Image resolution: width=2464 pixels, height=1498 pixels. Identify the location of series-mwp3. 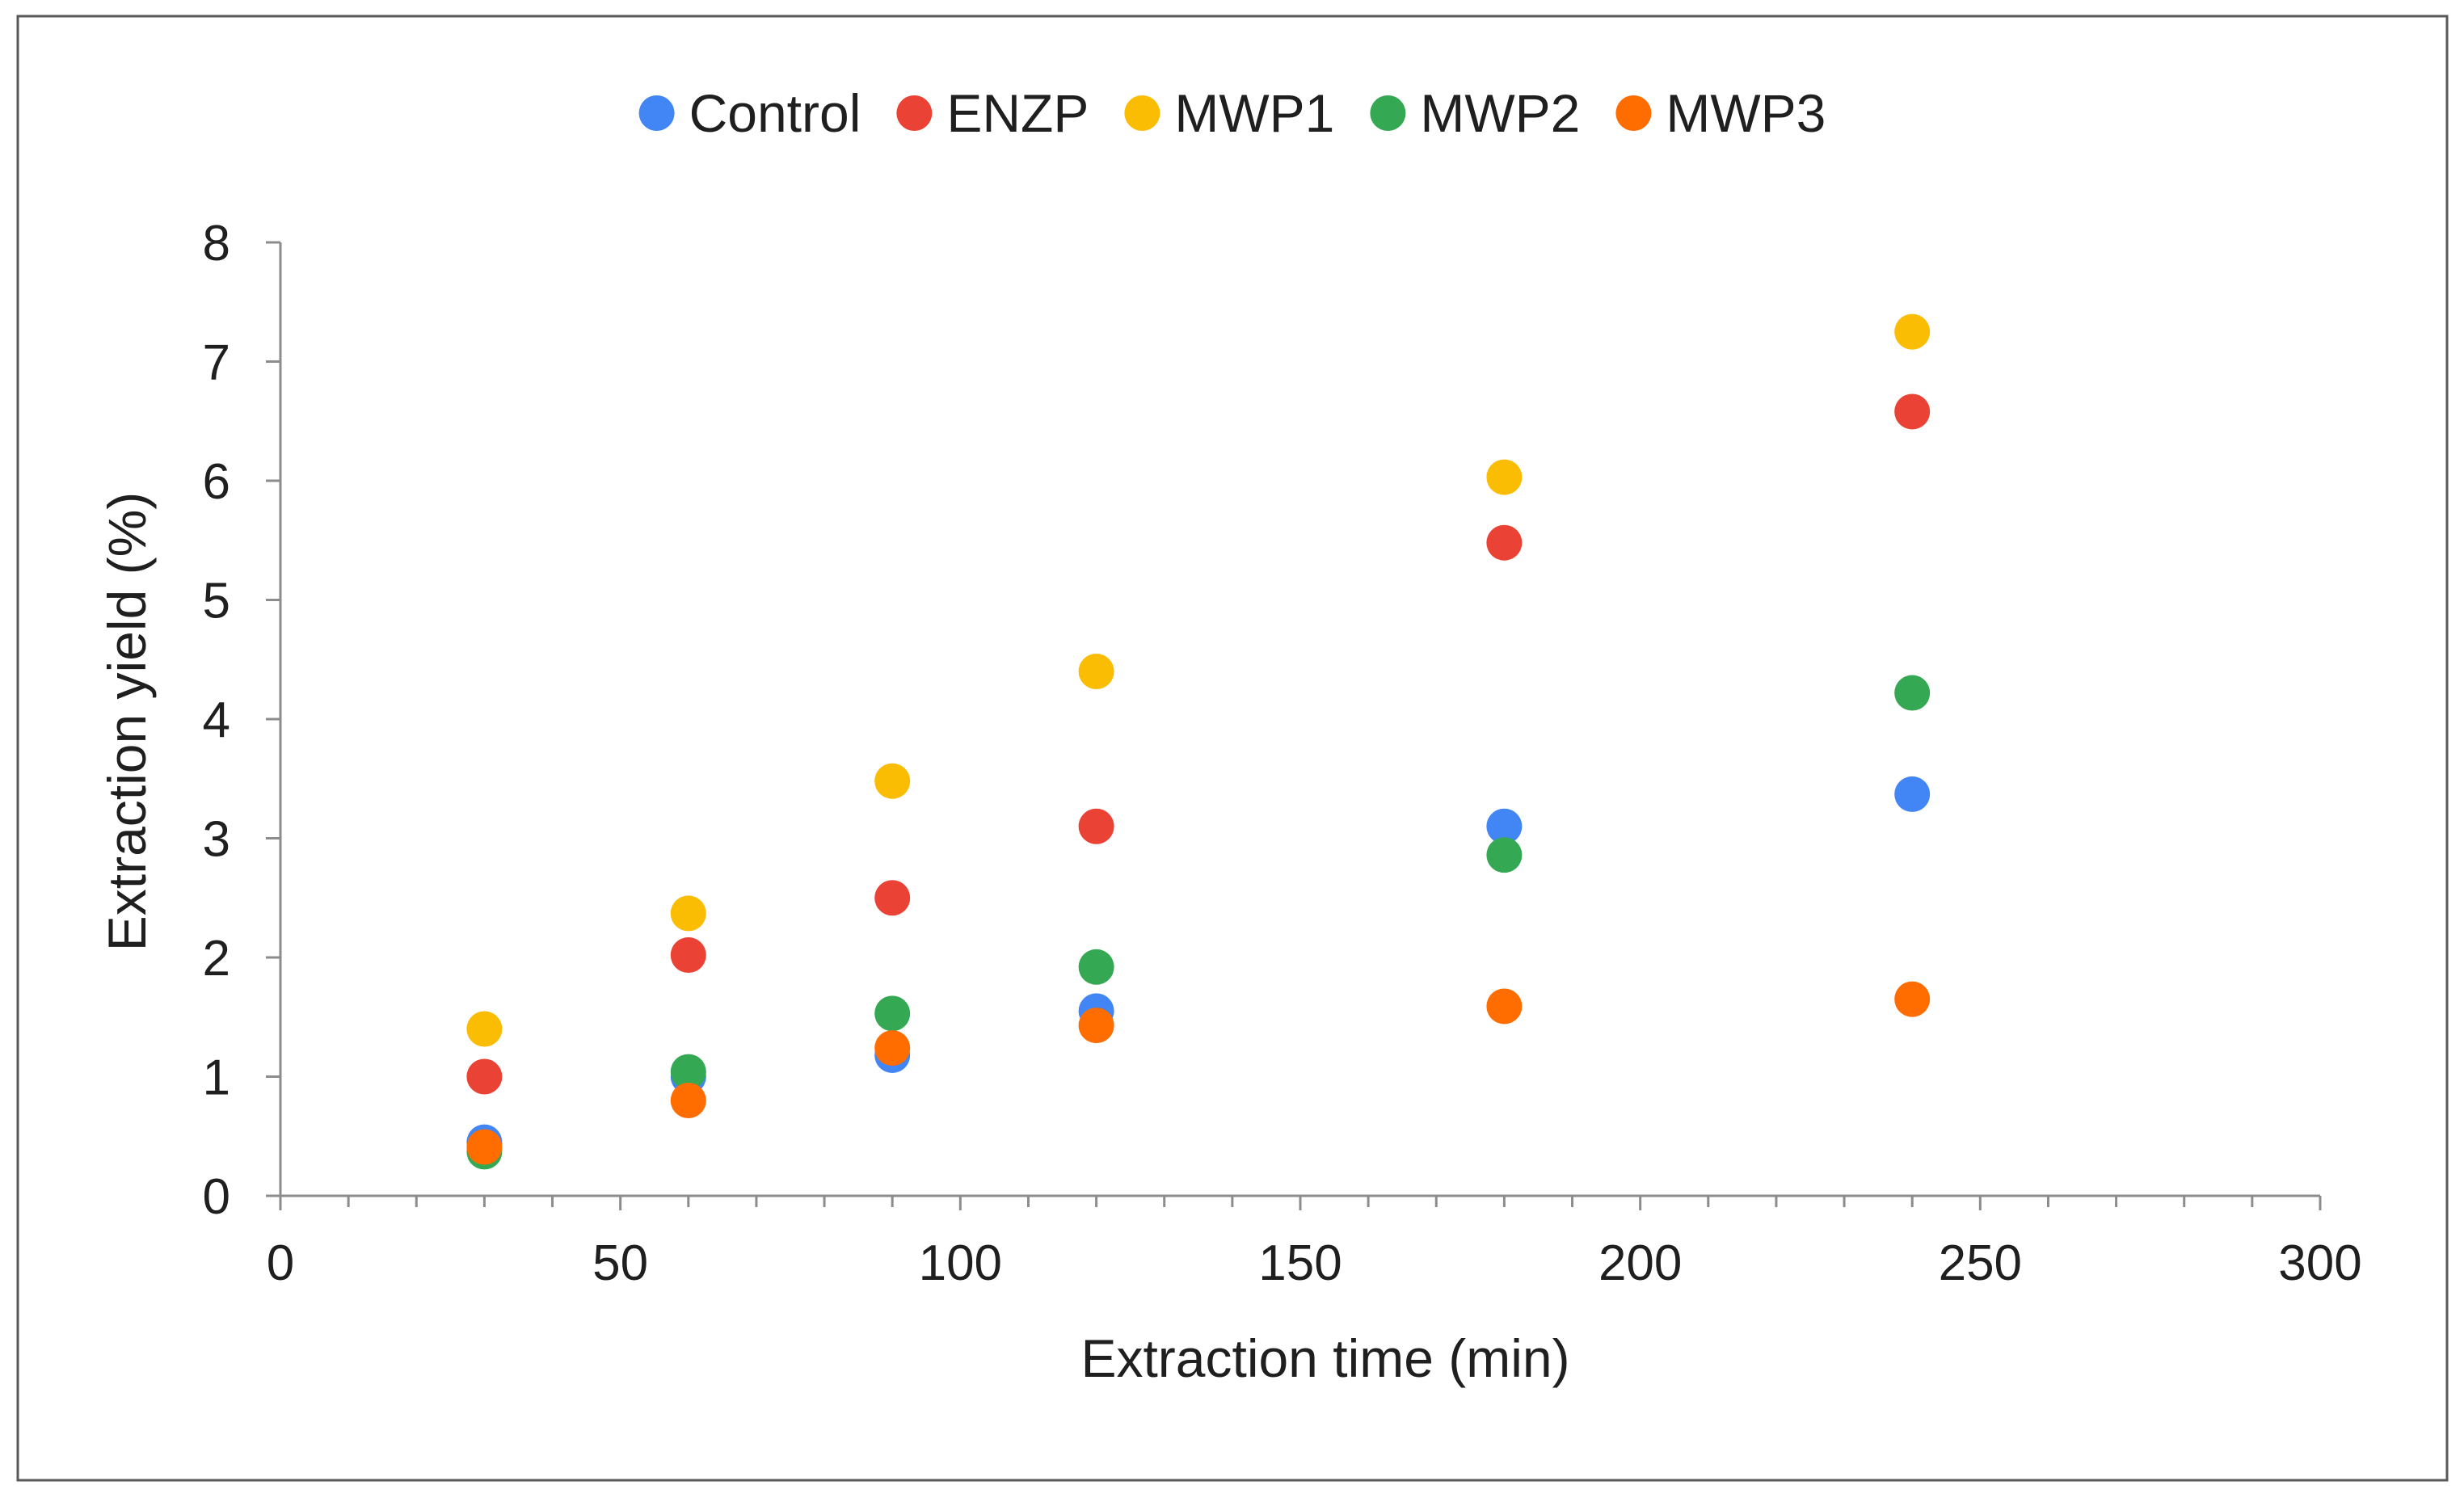
(1198, 1073).